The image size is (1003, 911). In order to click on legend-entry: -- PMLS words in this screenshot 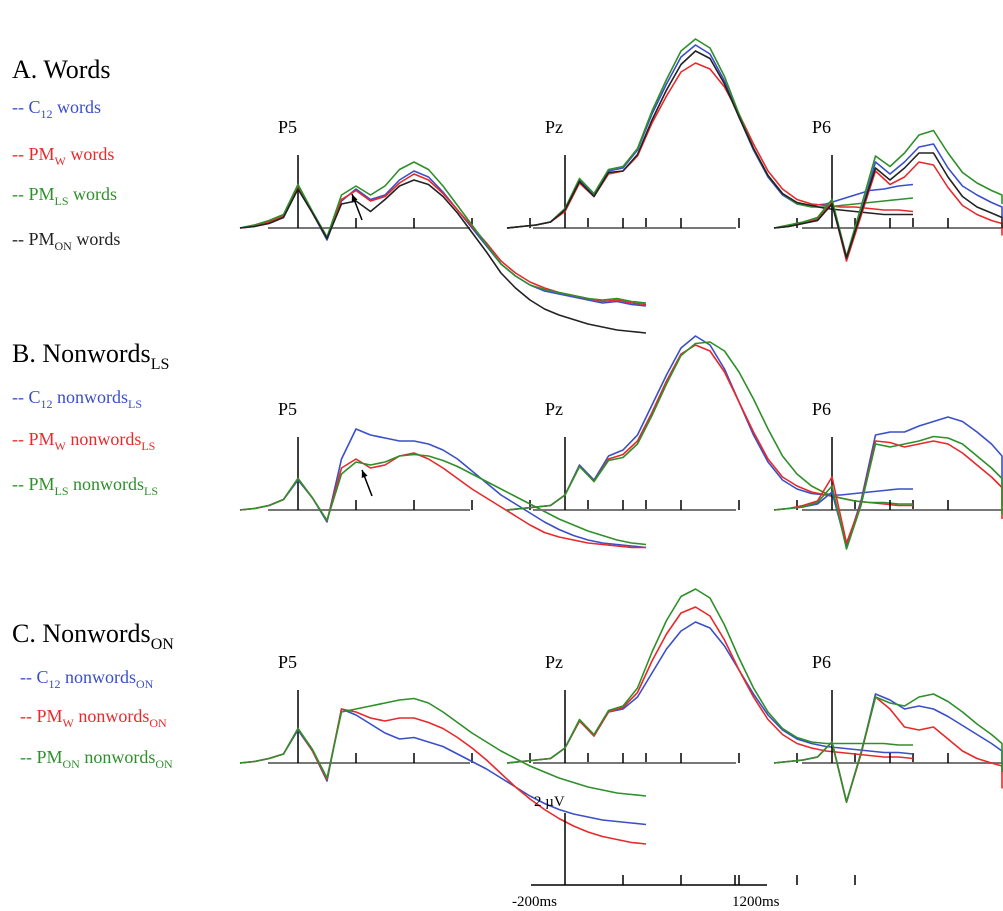, I will do `click(64, 196)`.